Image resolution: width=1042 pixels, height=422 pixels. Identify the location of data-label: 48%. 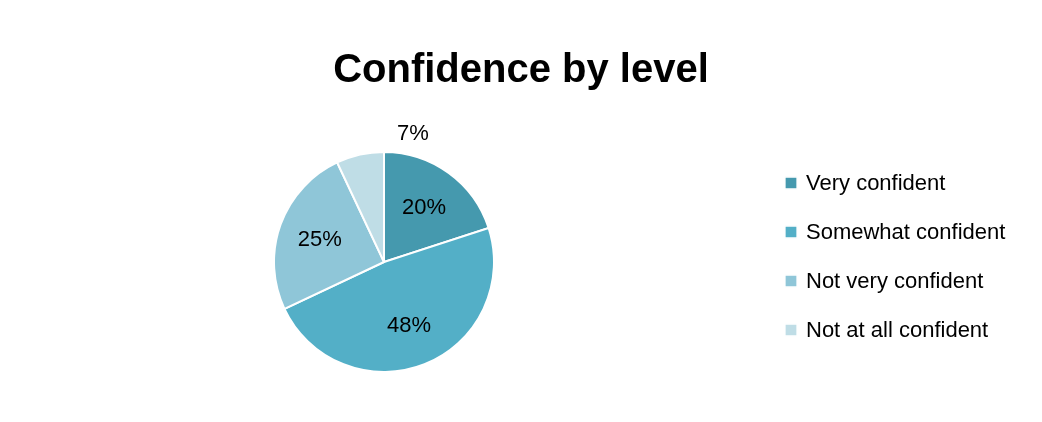
(409, 325).